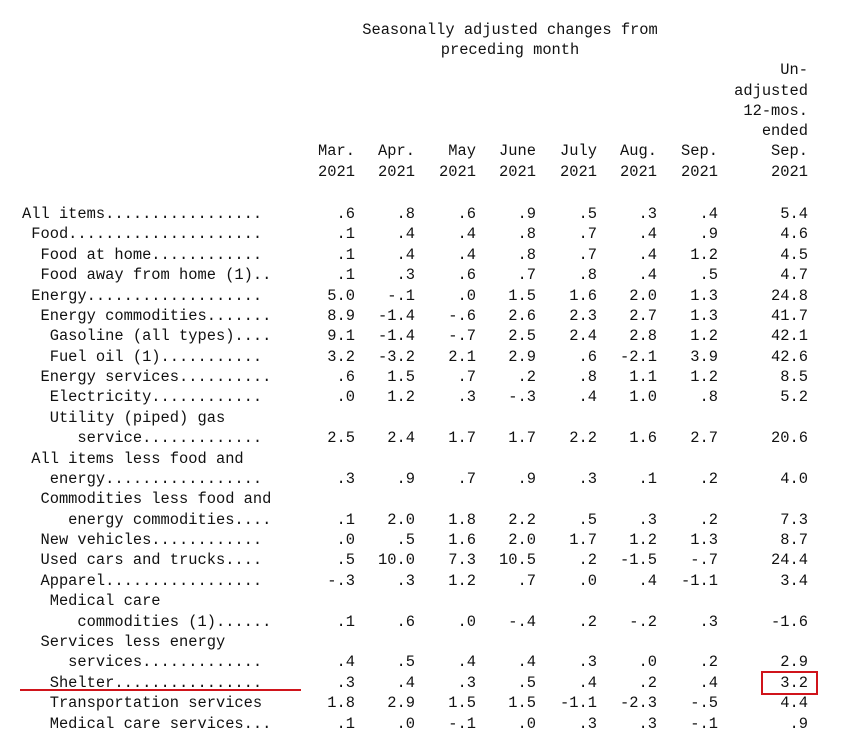  Describe the element at coordinates (341, 315) in the screenshot. I see `table-cell: 8.9` at that location.